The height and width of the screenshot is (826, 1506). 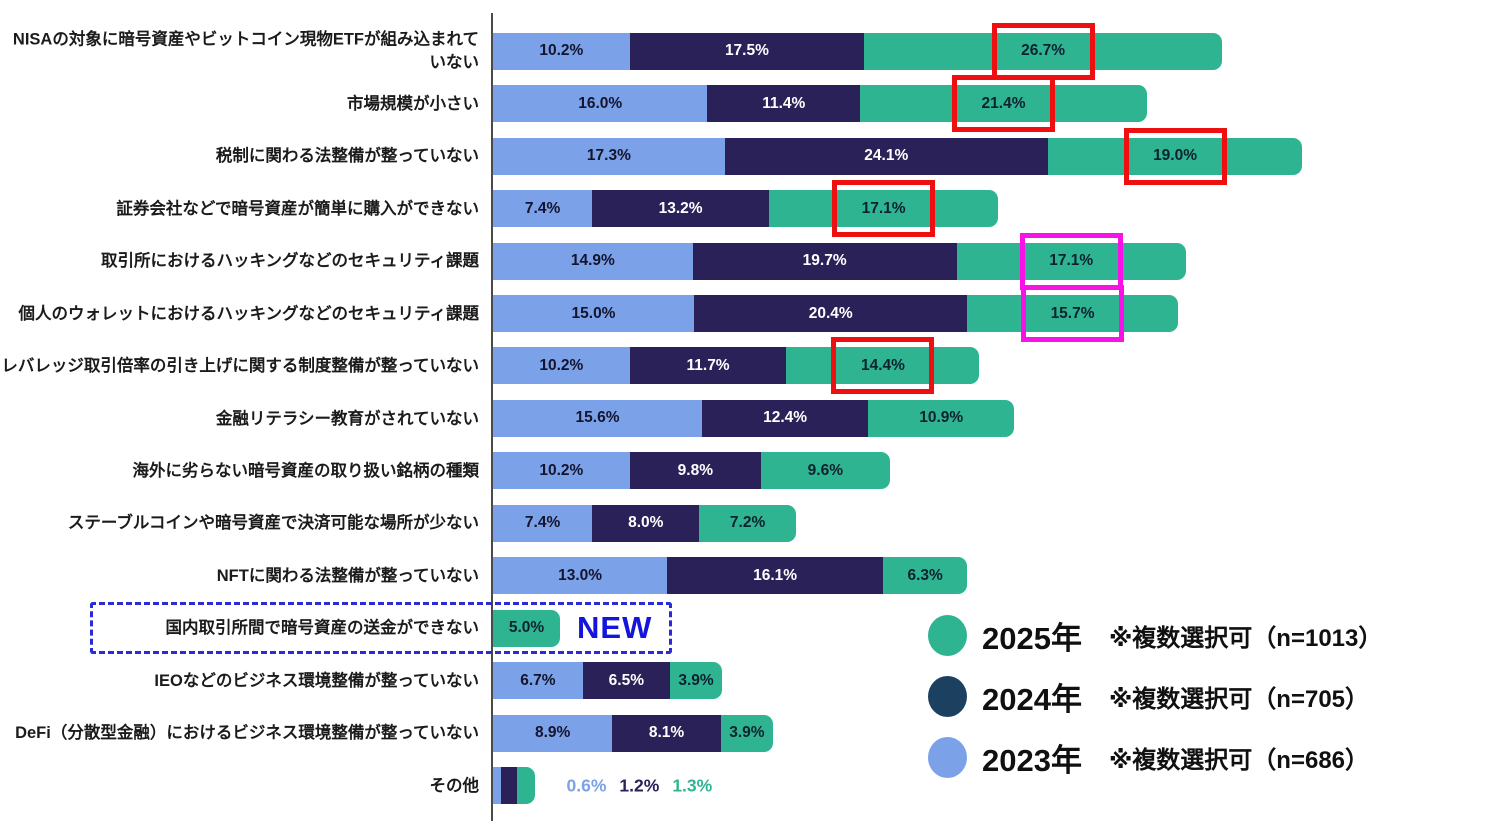 I want to click on bar-segment-2025年: 9.6%, so click(x=825, y=471).